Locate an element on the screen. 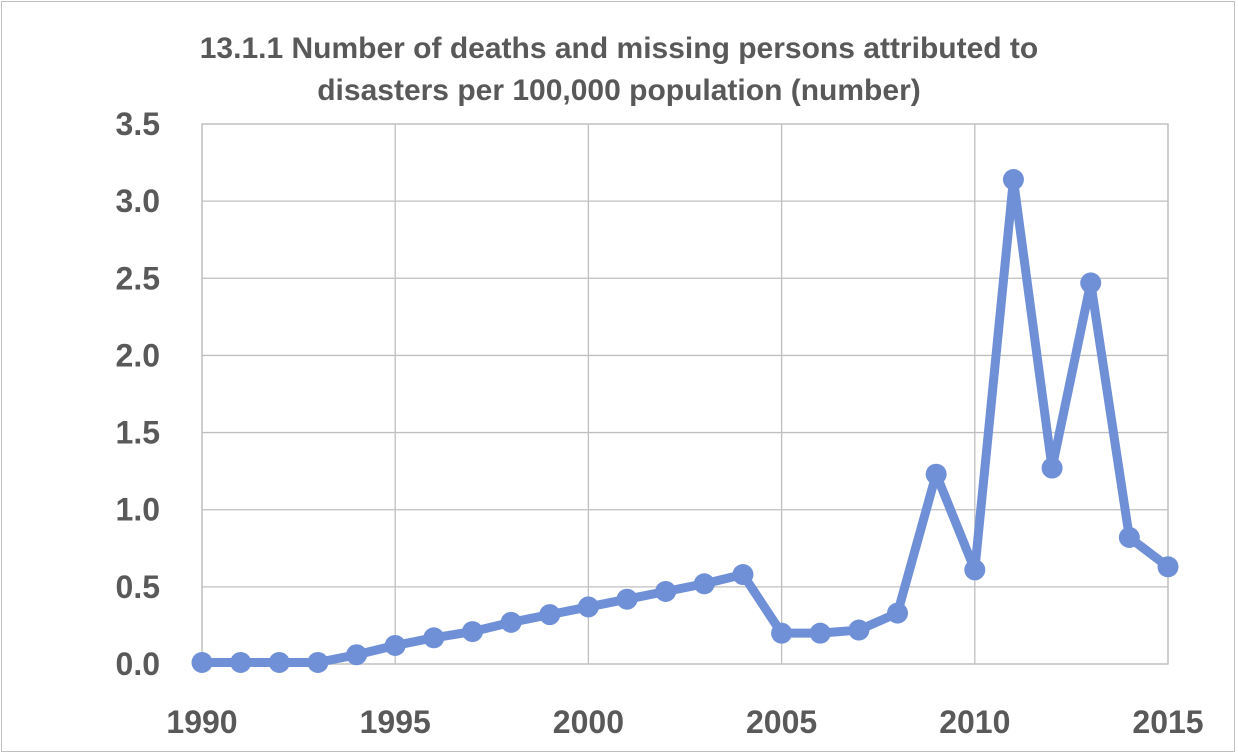 Image resolution: width=1238 pixels, height=755 pixels. y-tick-label: 1.0 is located at coordinates (138, 510).